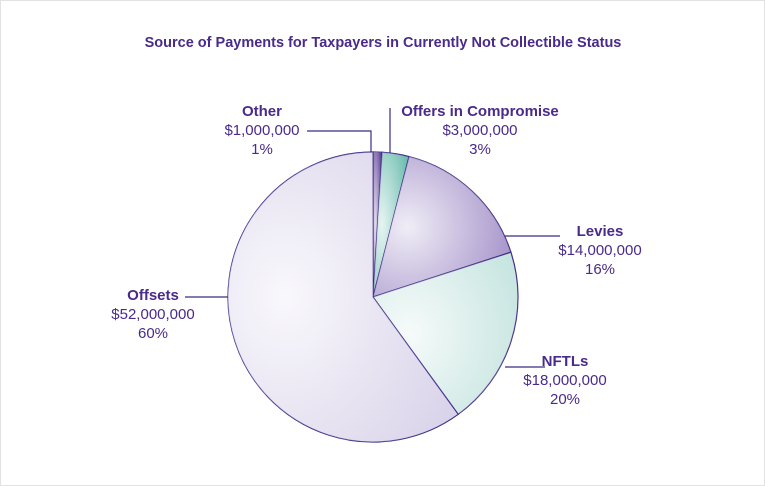 The width and height of the screenshot is (765, 486). I want to click on slice-name: Levies, so click(600, 231).